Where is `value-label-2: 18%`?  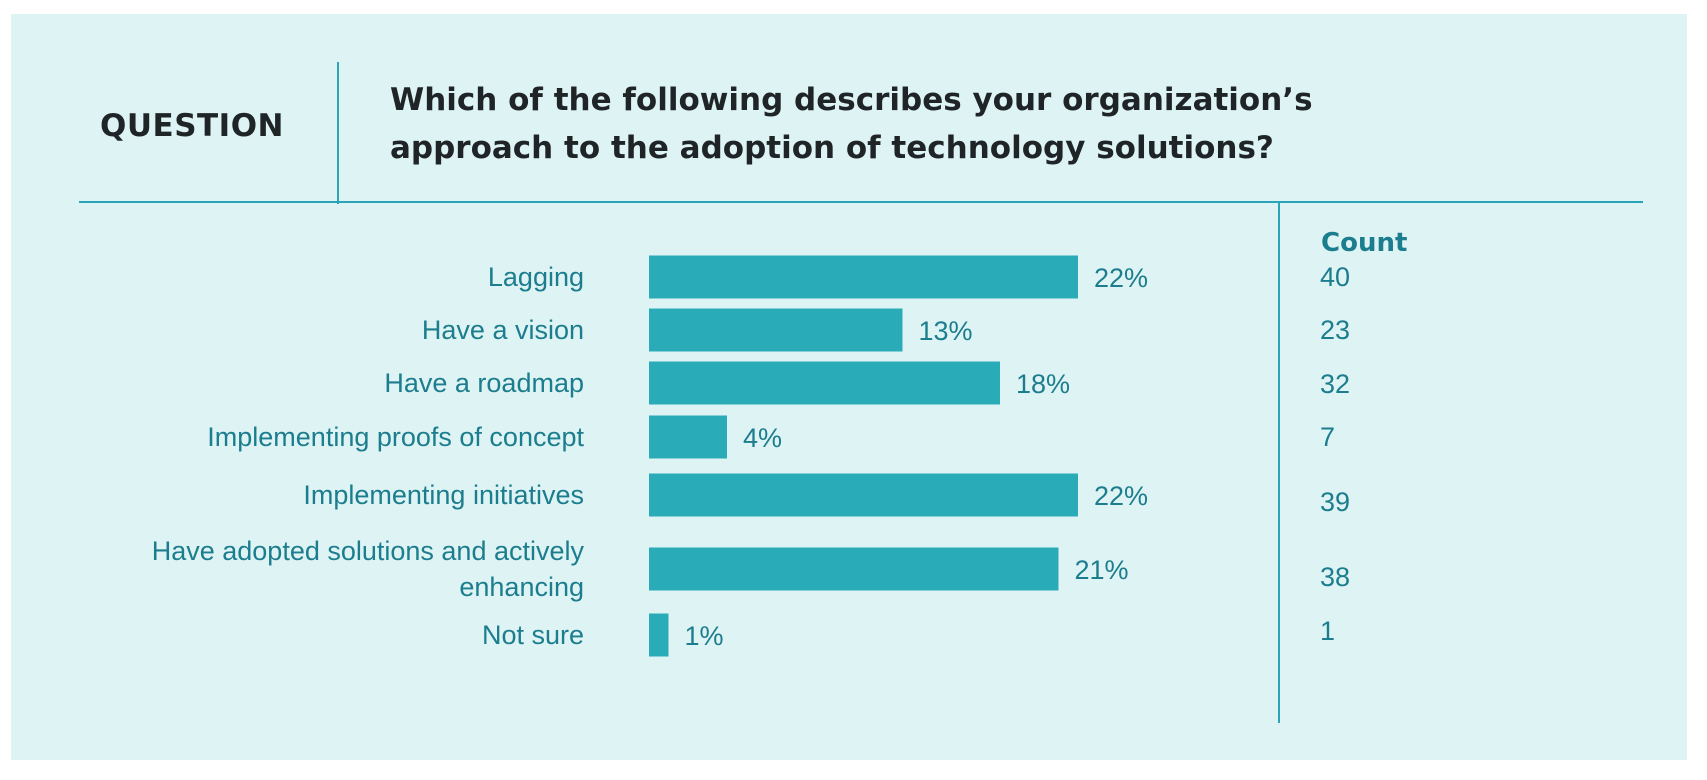
value-label-2: 18% is located at coordinates (1043, 384).